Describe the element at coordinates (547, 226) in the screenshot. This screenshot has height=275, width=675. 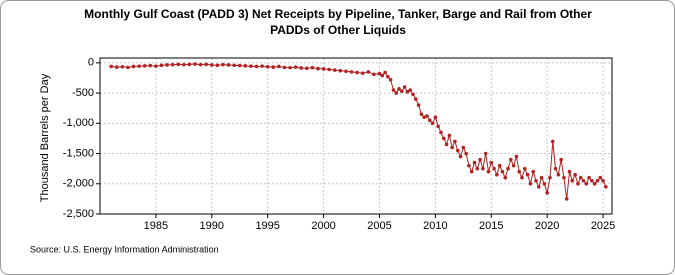
I see `x-tick-label: 2020` at that location.